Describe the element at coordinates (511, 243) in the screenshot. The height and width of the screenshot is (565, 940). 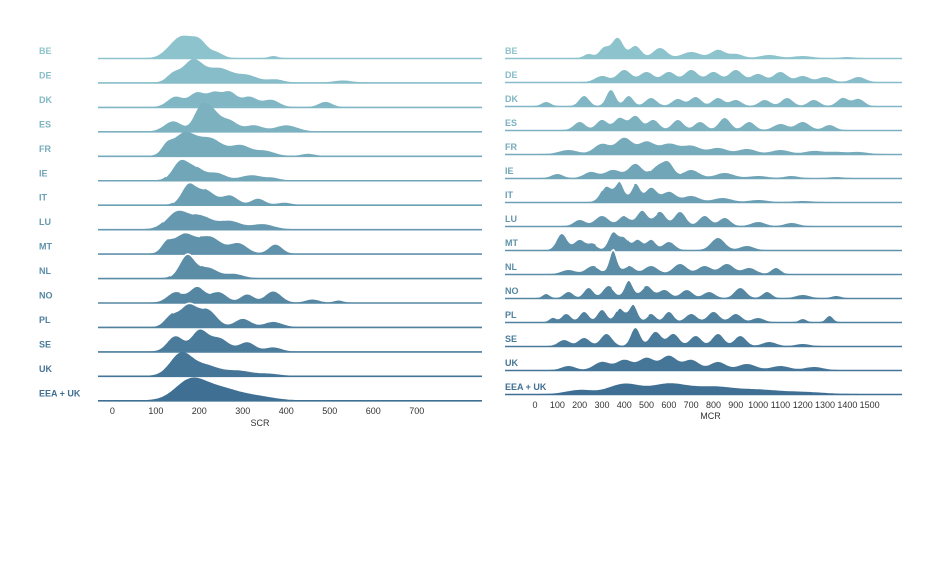
I see `row-label-mt: MT` at that location.